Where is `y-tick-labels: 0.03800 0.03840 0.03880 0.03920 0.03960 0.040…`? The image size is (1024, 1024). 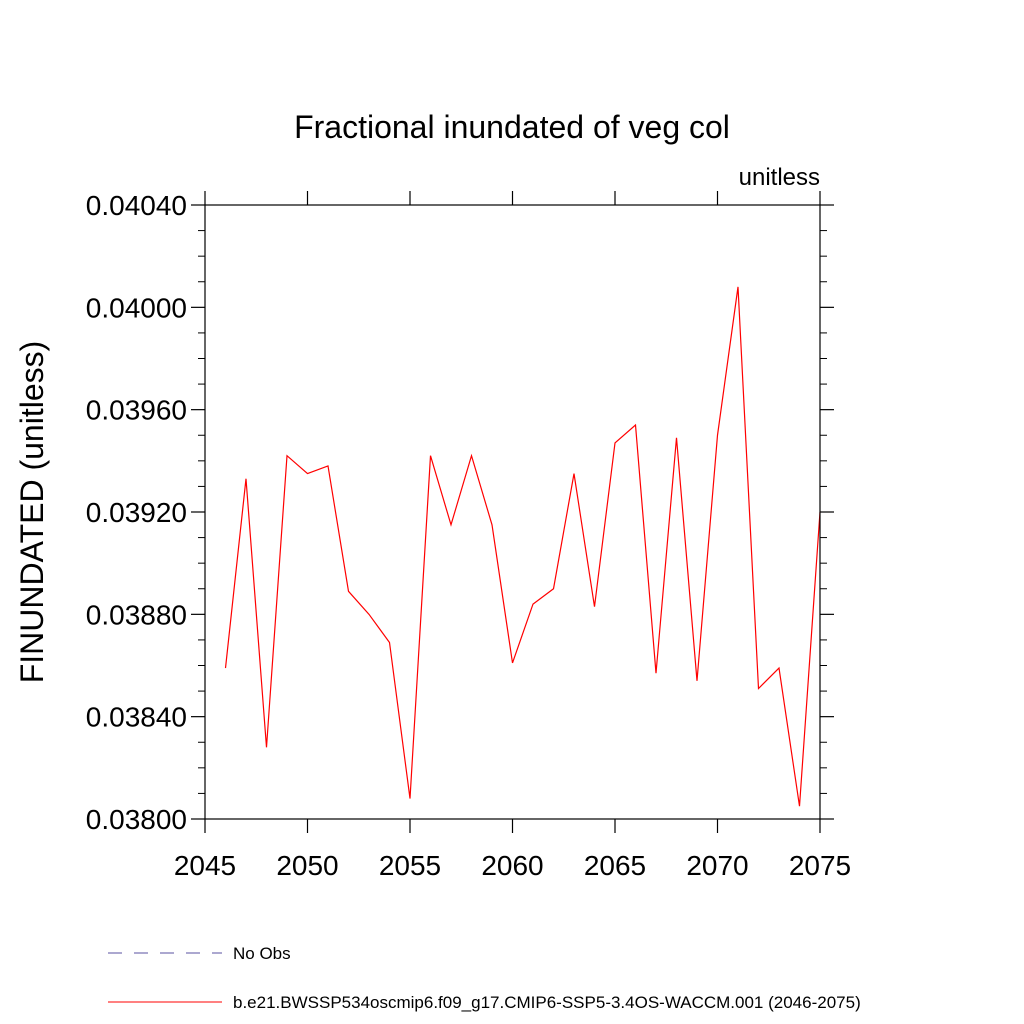 y-tick-labels: 0.03800 0.03840 0.03880 0.03920 0.03960 0.040… is located at coordinates (136, 512).